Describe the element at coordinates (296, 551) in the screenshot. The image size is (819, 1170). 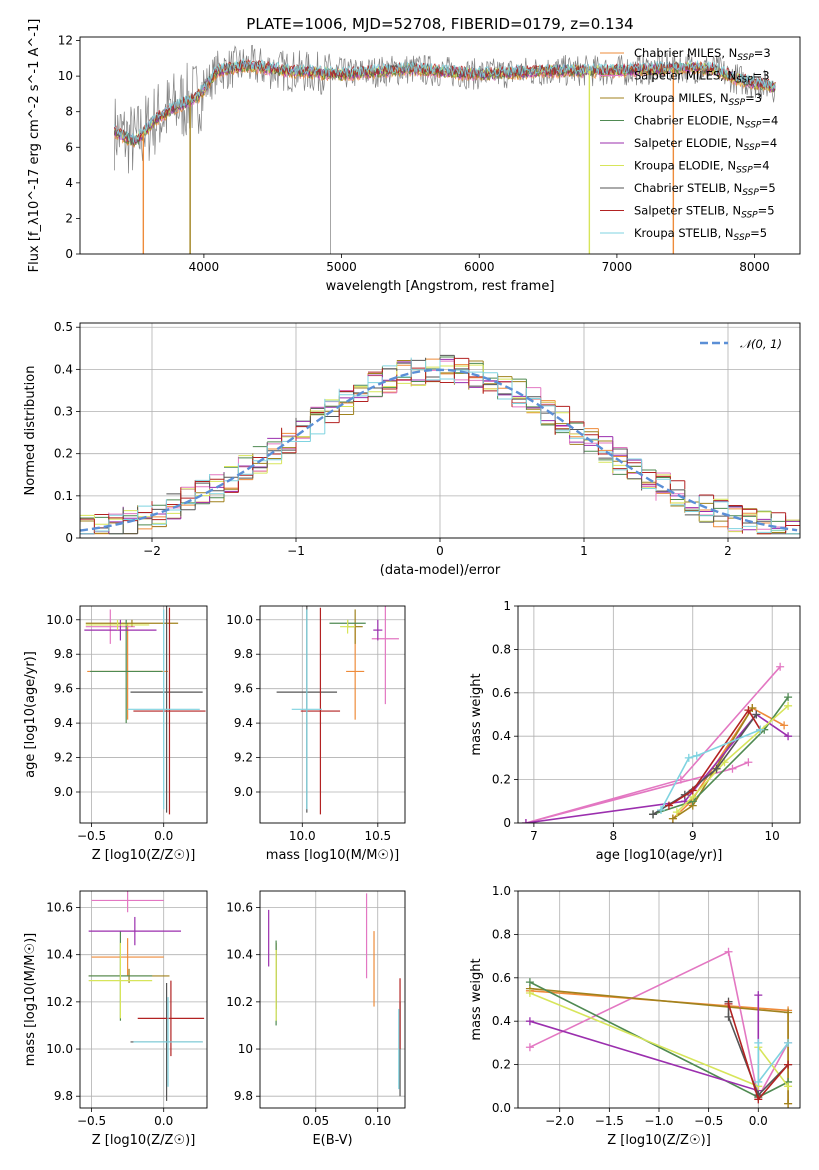
I see `x-tick-label: −1` at that location.